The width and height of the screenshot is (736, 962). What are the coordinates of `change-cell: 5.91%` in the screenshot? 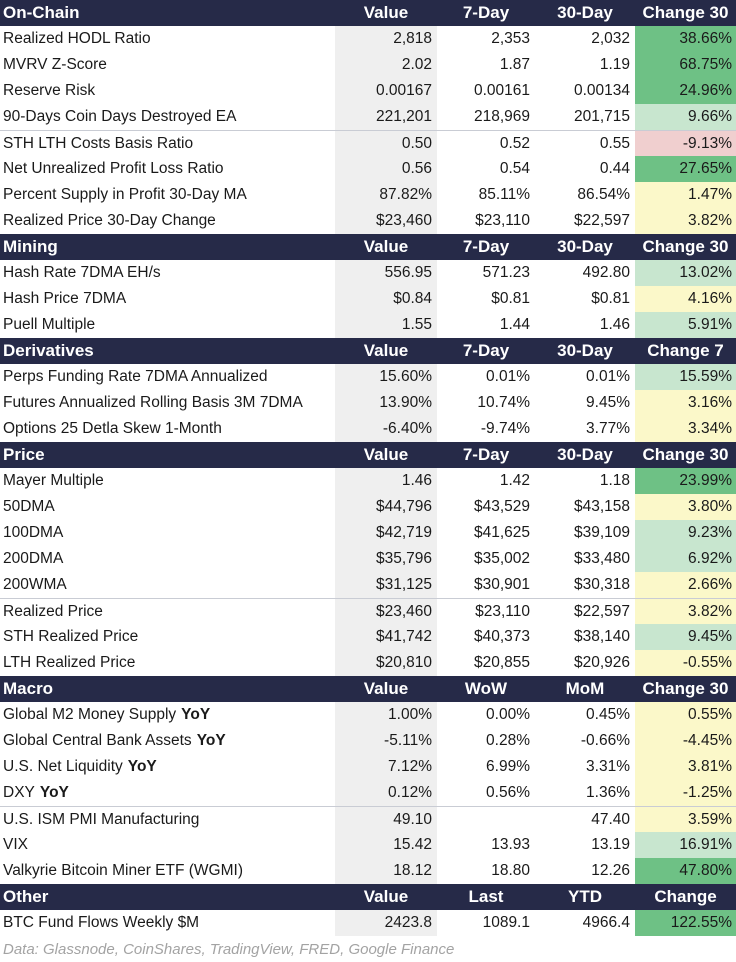 It's located at (685, 325).